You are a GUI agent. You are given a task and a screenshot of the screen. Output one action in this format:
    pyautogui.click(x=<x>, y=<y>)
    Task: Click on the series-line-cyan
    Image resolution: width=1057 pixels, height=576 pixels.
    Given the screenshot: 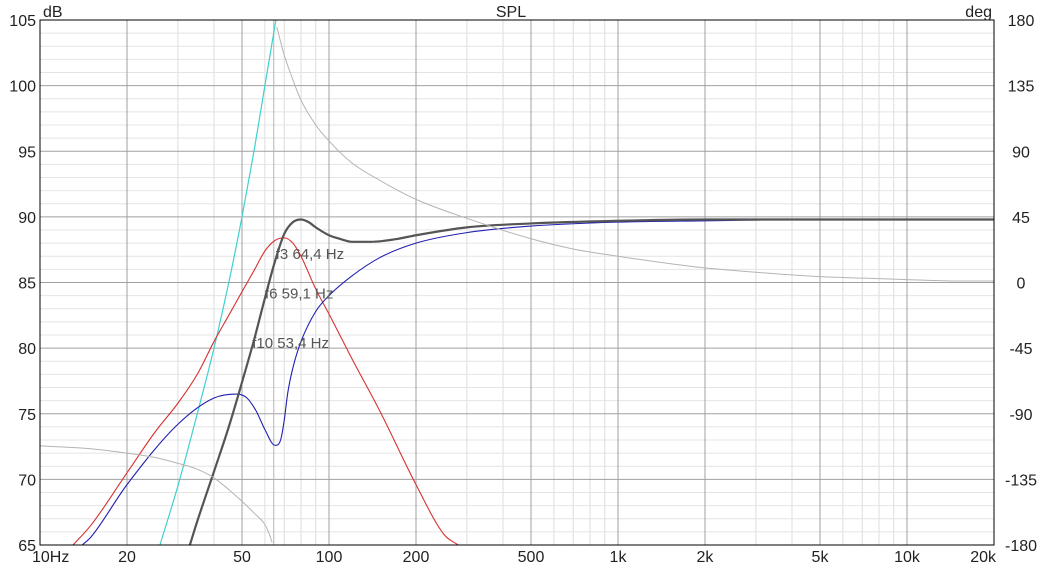 What is the action you would take?
    pyautogui.click(x=218, y=282)
    